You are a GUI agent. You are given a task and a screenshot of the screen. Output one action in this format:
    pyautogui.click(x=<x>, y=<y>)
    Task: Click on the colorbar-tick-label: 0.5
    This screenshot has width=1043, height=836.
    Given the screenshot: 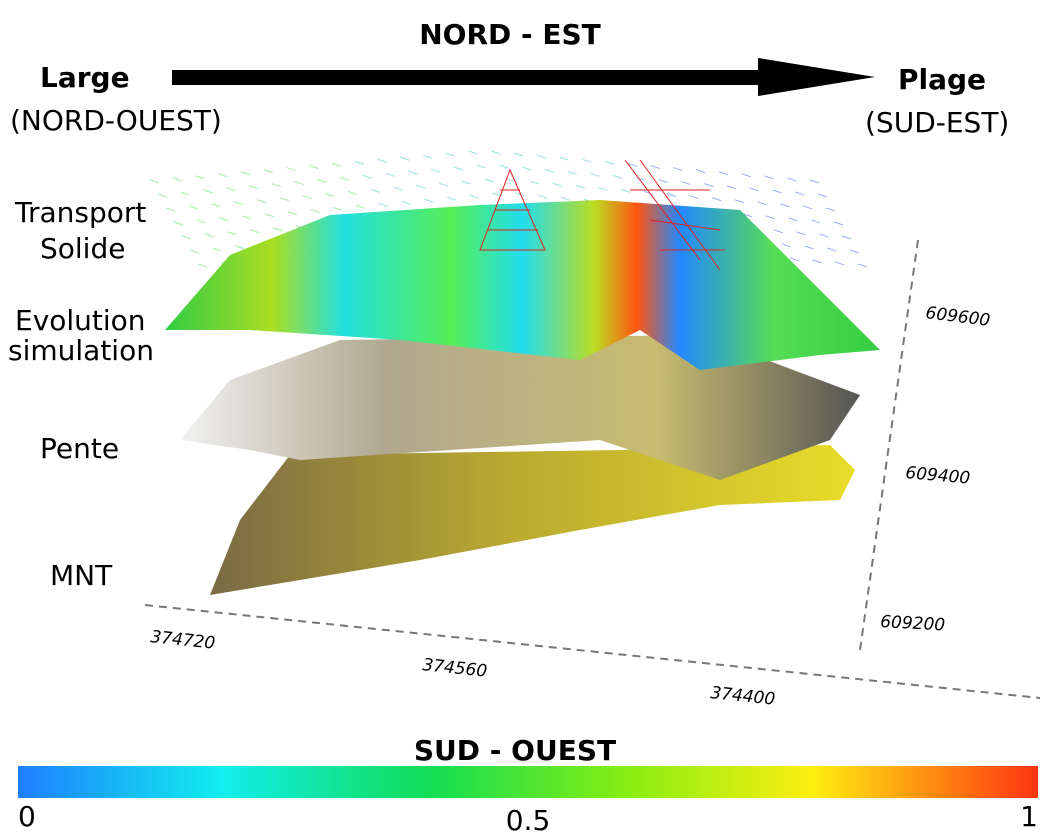 What is the action you would take?
    pyautogui.click(x=528, y=818)
    